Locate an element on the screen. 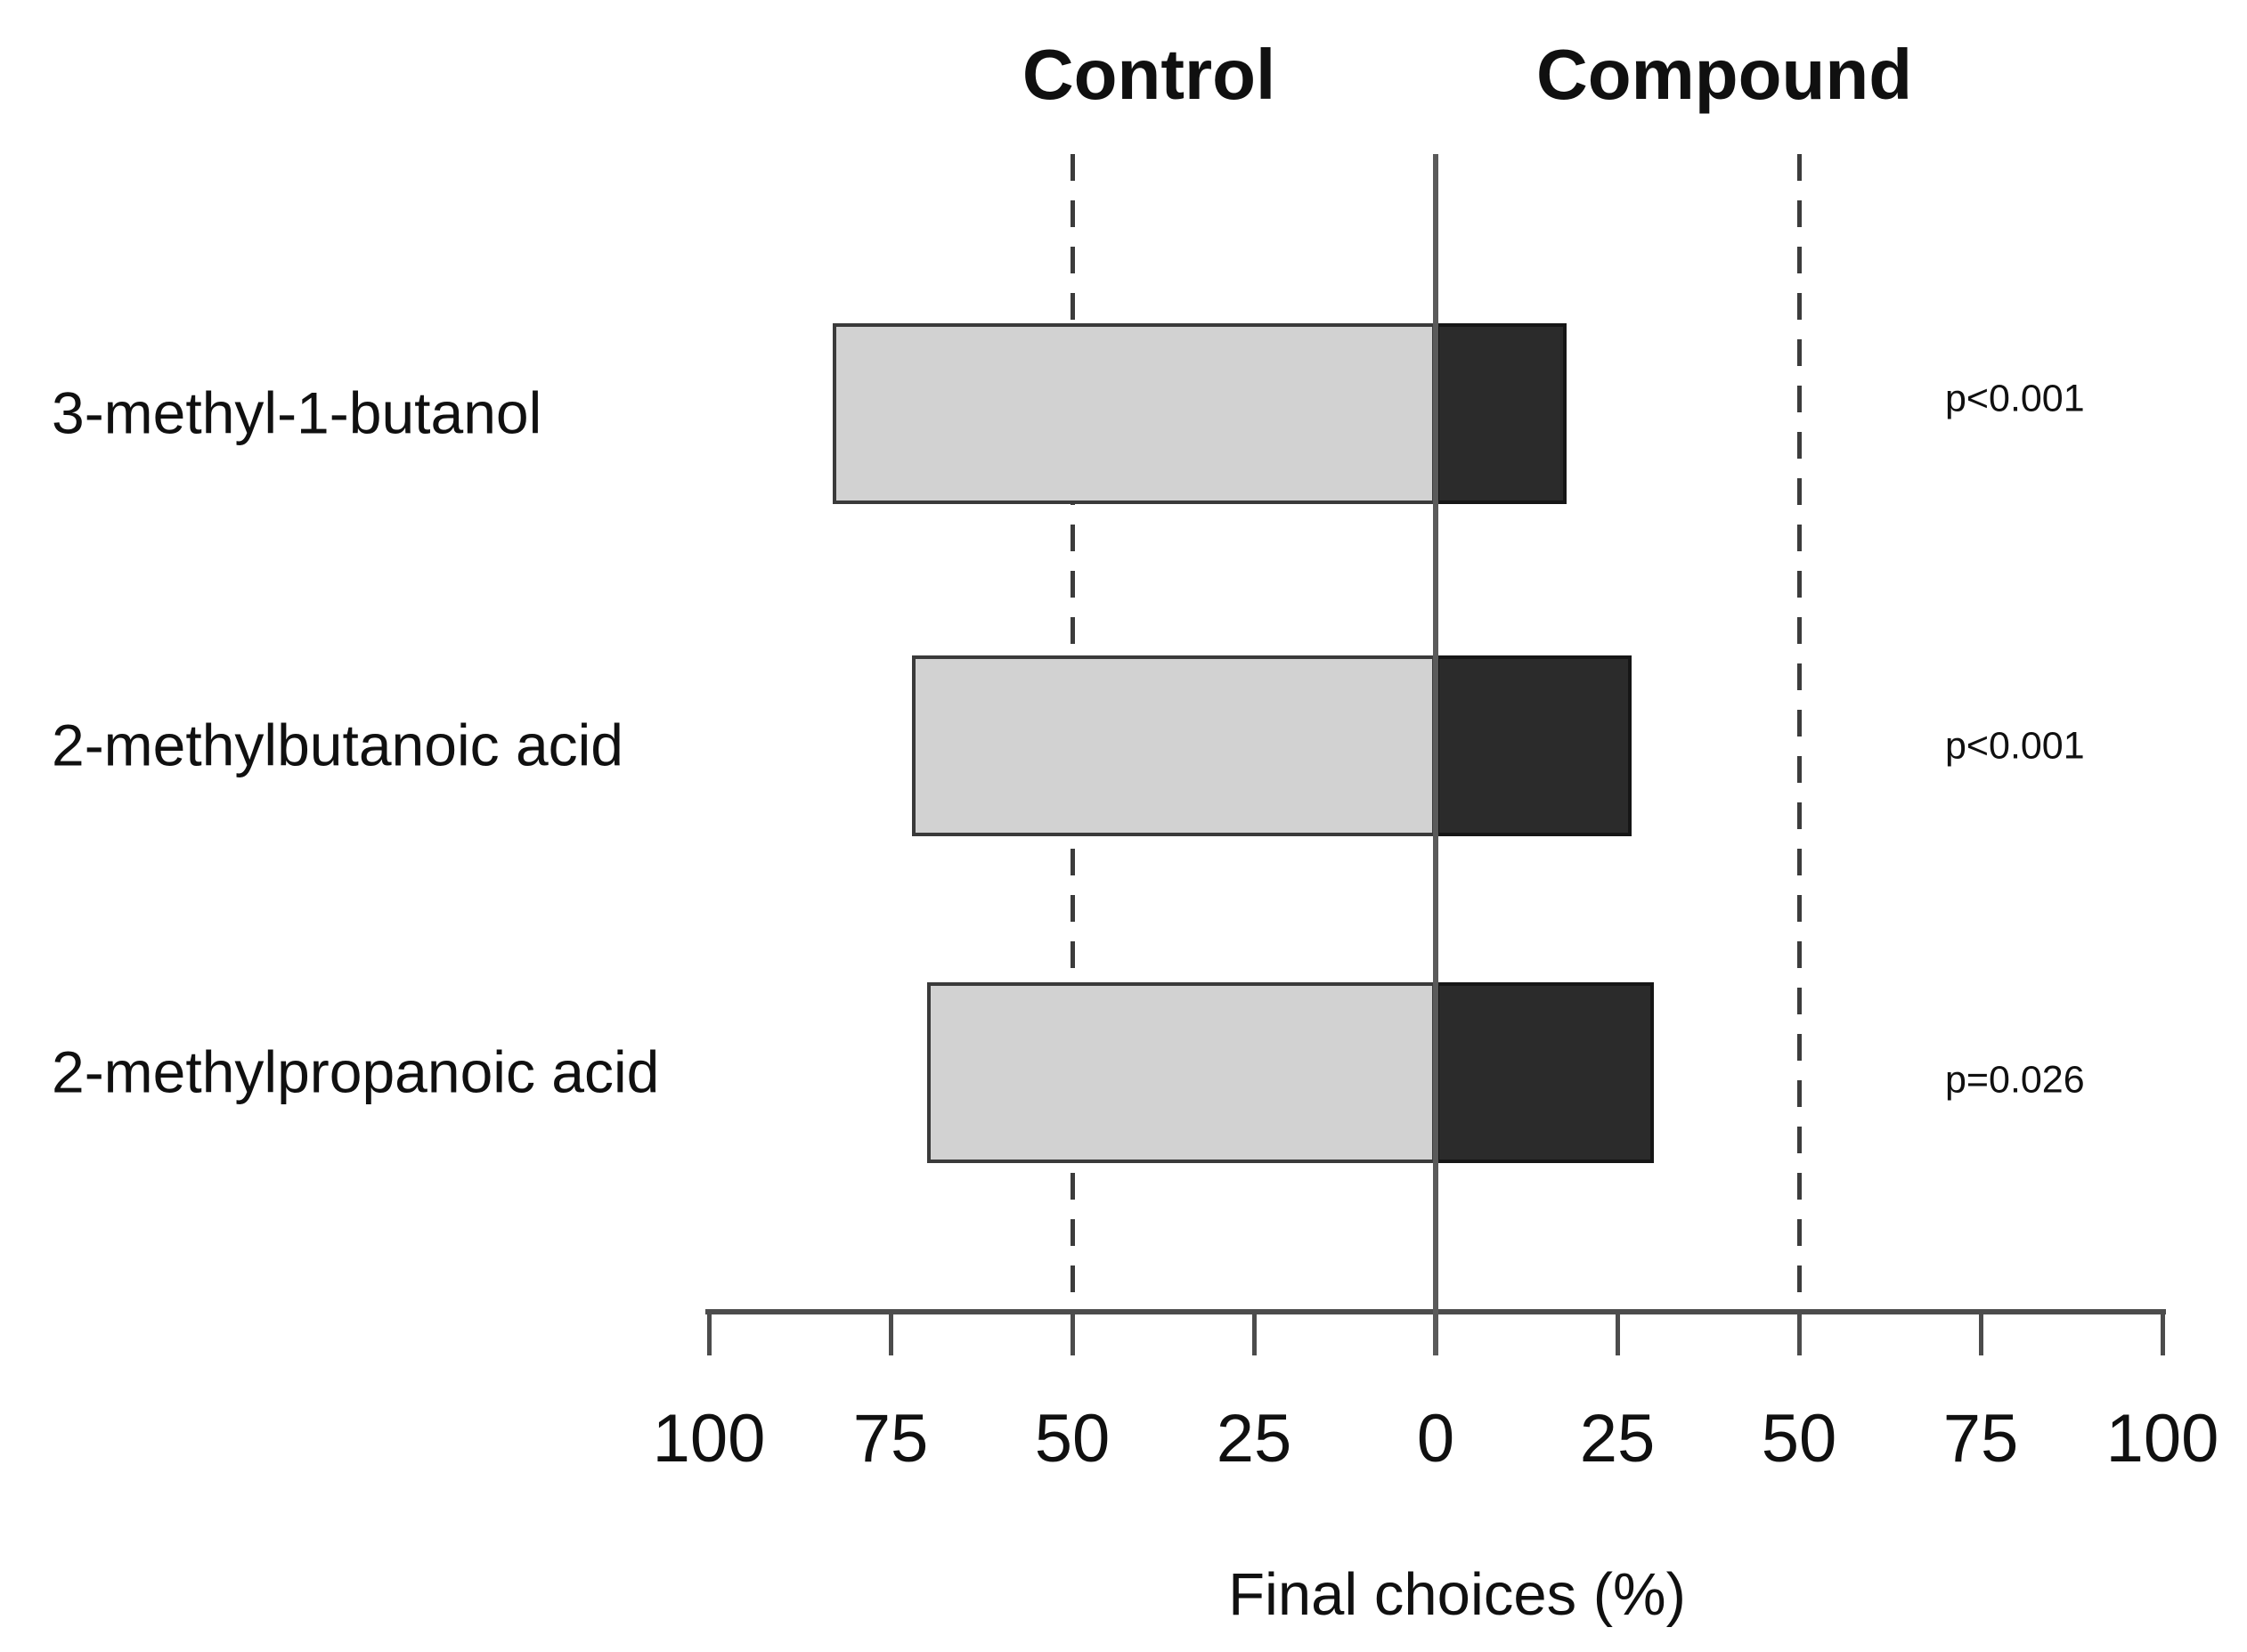 Image resolution: width=2247 pixels, height=1652 pixels. category-label: 2-methylpropanoic acid is located at coordinates (356, 1071).